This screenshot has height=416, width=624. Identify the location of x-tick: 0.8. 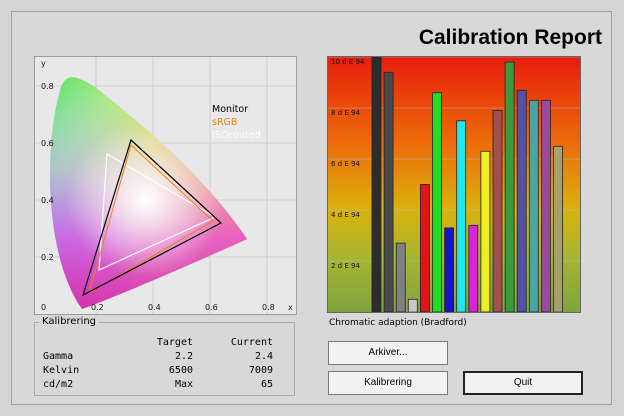
(268, 307).